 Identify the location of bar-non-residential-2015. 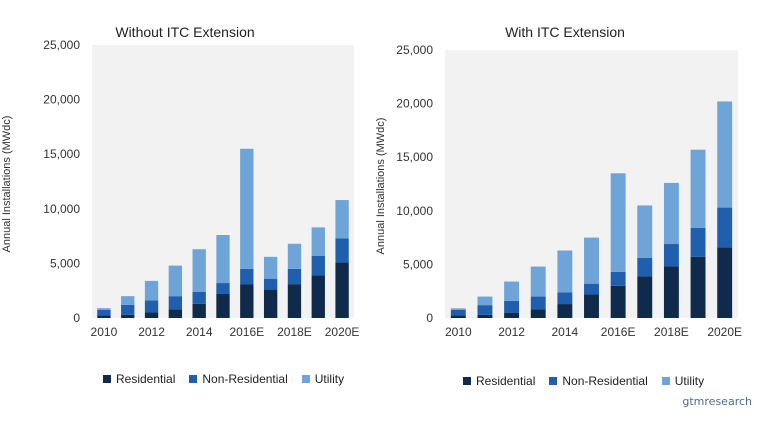
(591, 289).